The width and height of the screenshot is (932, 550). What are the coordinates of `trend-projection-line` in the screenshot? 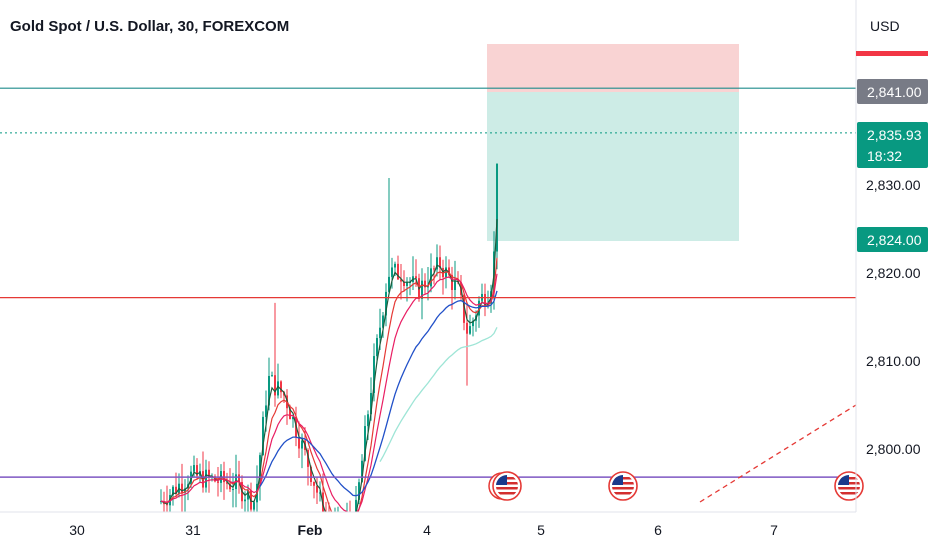 It's located at (778, 453).